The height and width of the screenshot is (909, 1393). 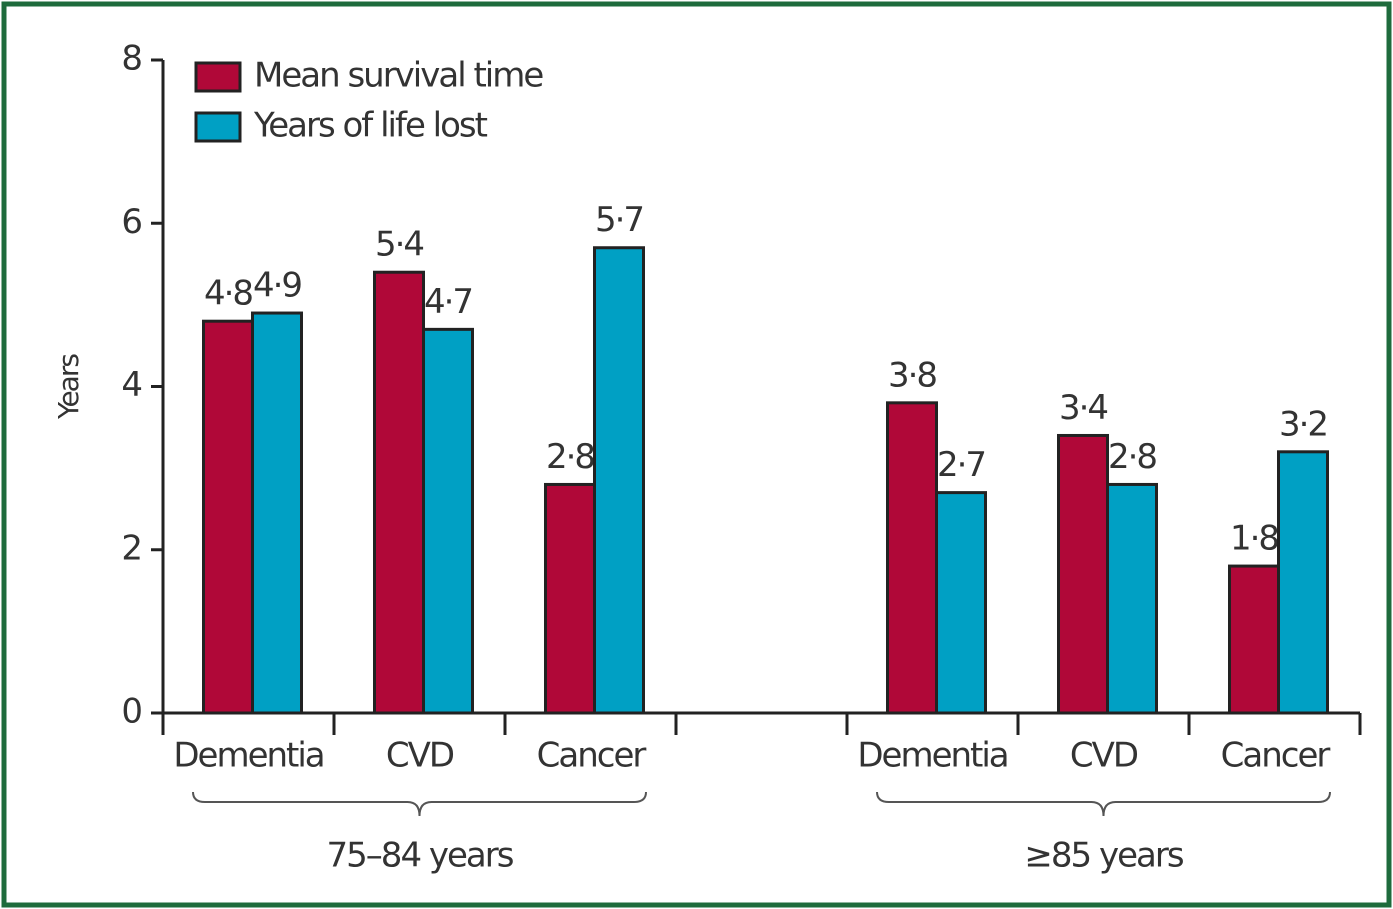 What do you see at coordinates (131, 59) in the screenshot?
I see `y-tick-label: 8` at bounding box center [131, 59].